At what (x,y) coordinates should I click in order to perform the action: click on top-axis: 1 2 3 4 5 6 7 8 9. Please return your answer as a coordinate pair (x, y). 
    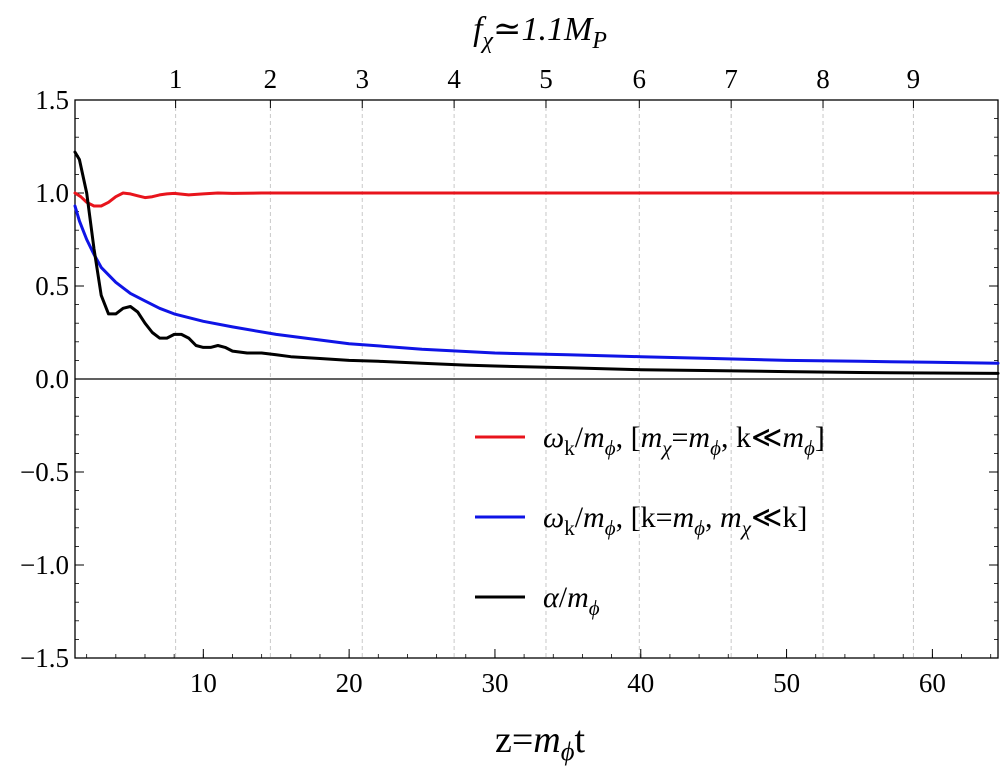
    Looking at the image, I should click on (544, 86).